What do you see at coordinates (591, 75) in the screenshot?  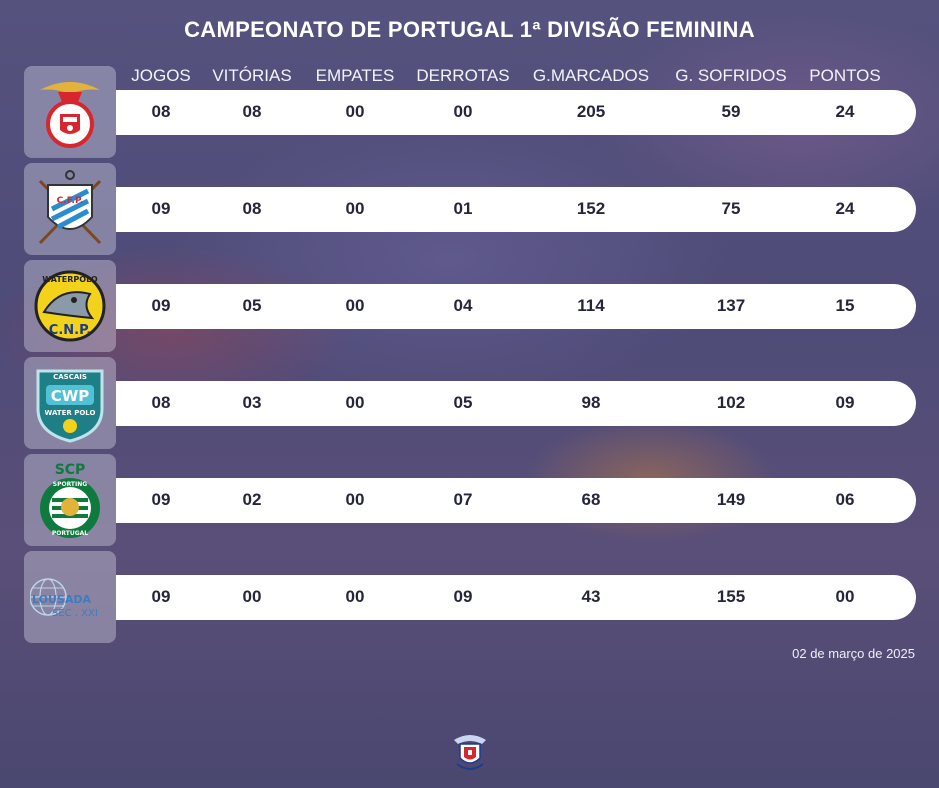 I see `header-golos-marcados: G.MARCADOS` at bounding box center [591, 75].